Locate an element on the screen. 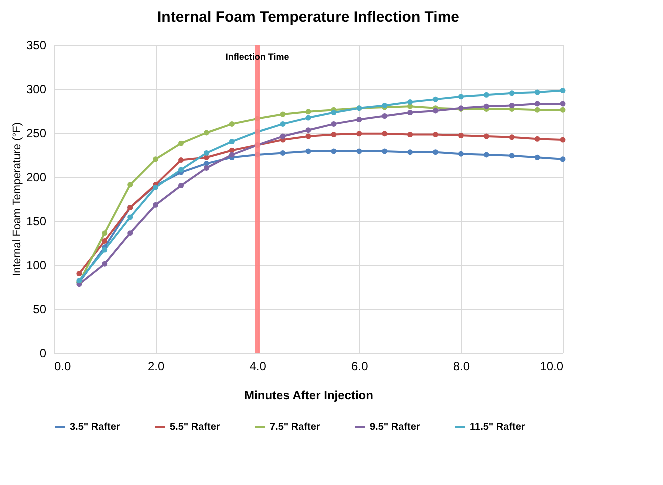  legend-label: 11.5" Rafter is located at coordinates (498, 427).